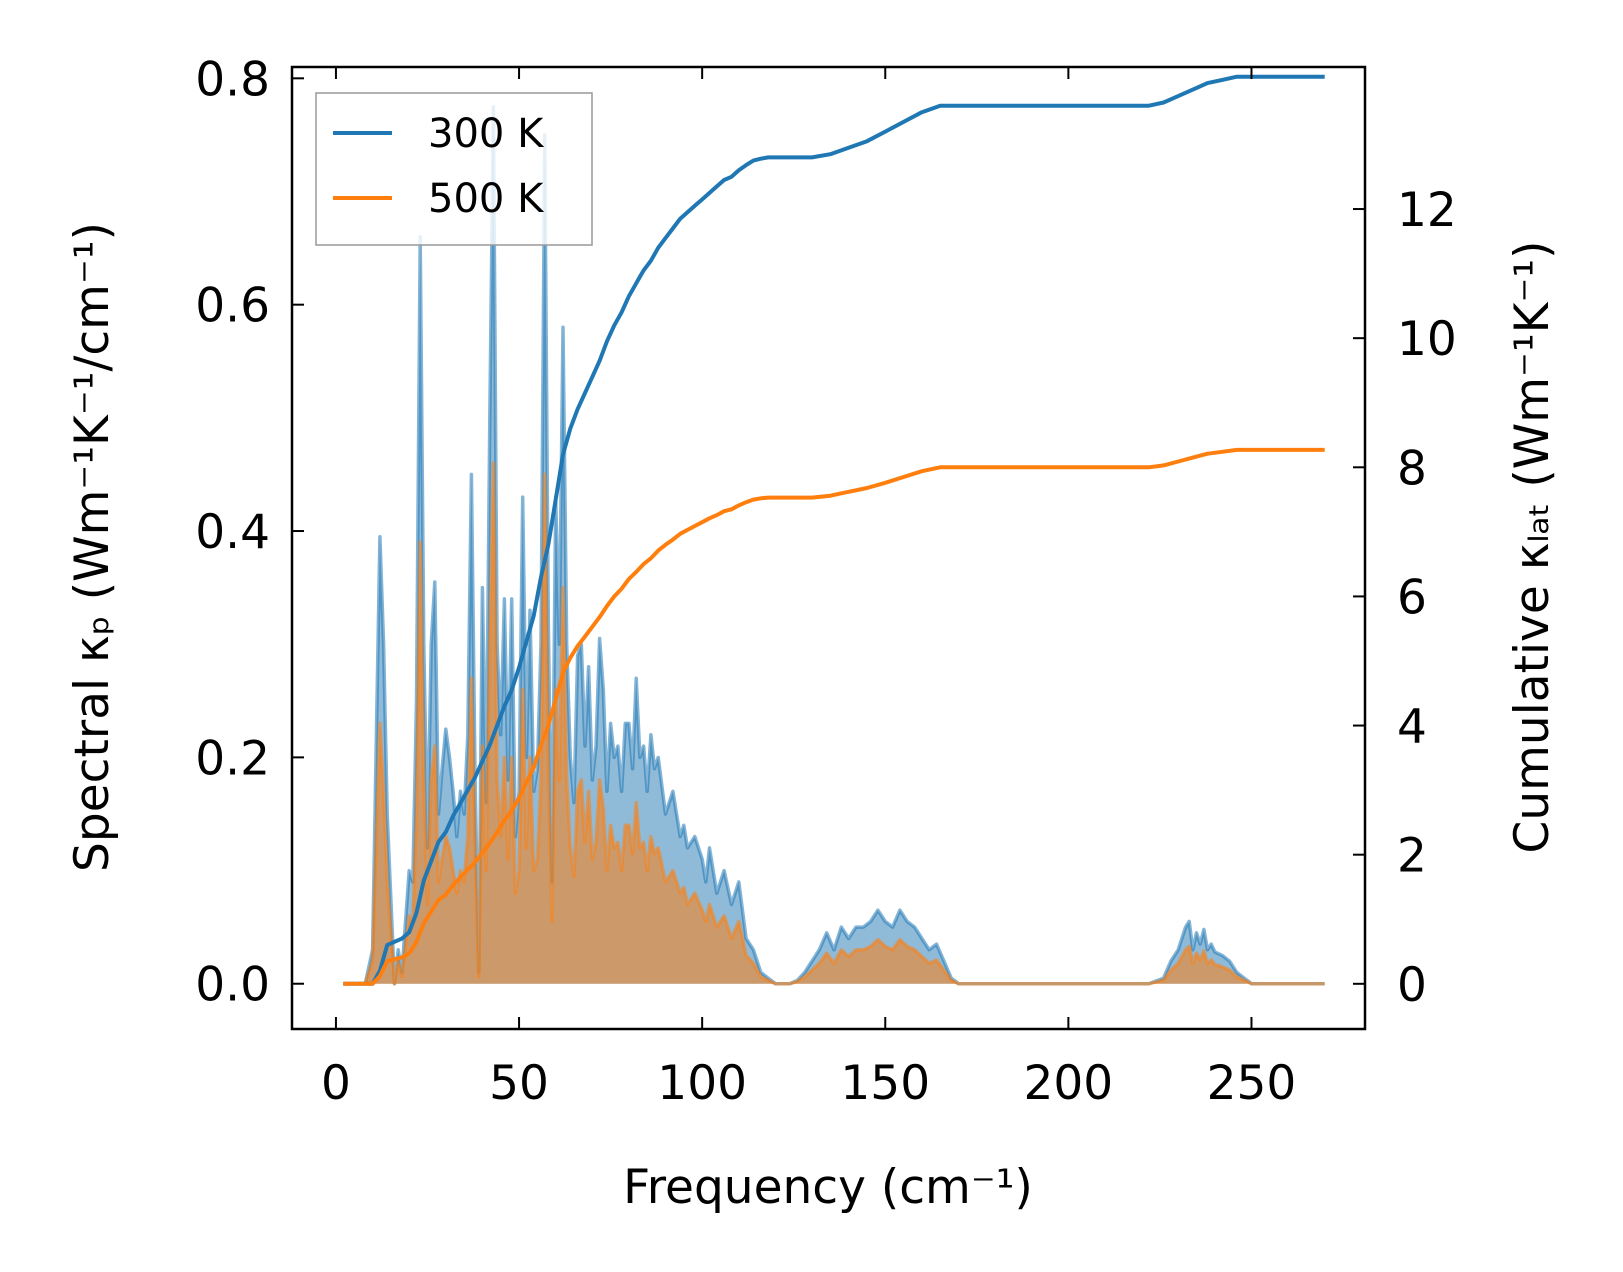 The width and height of the screenshot is (1623, 1272). I want to click on left-y-axis-title: Spectral κₚ (Wm⁻¹K⁻¹/cm⁻¹), so click(92, 547).